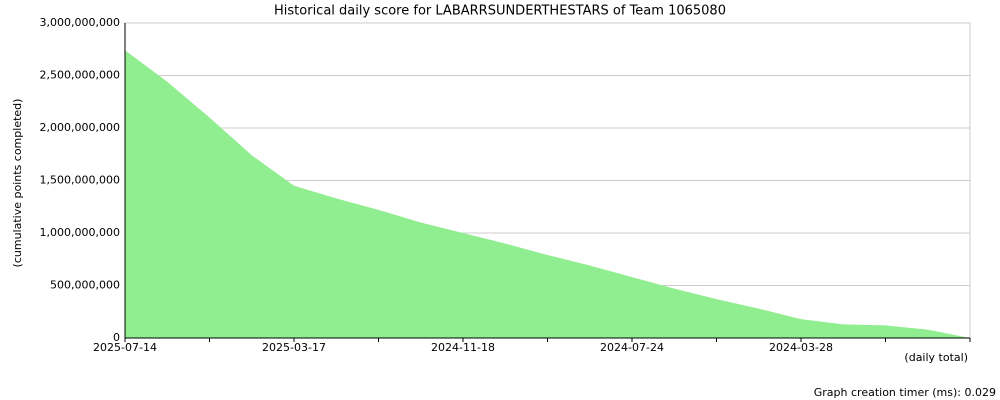  Describe the element at coordinates (463, 347) in the screenshot. I see `x-tick-label: 2024-11-18` at that location.